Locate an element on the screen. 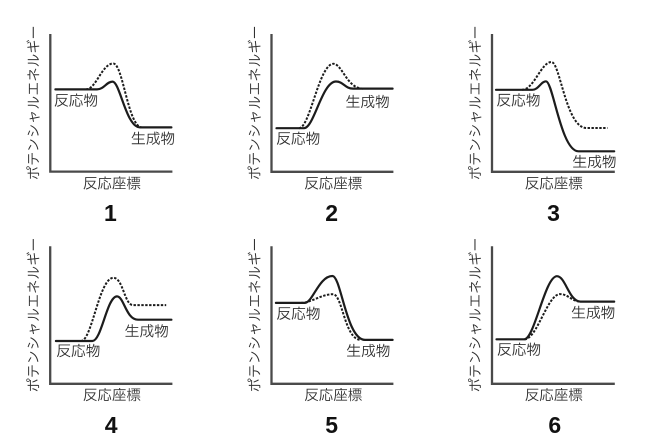 The width and height of the screenshot is (645, 445). svg-text: 4 is located at coordinates (111, 425).